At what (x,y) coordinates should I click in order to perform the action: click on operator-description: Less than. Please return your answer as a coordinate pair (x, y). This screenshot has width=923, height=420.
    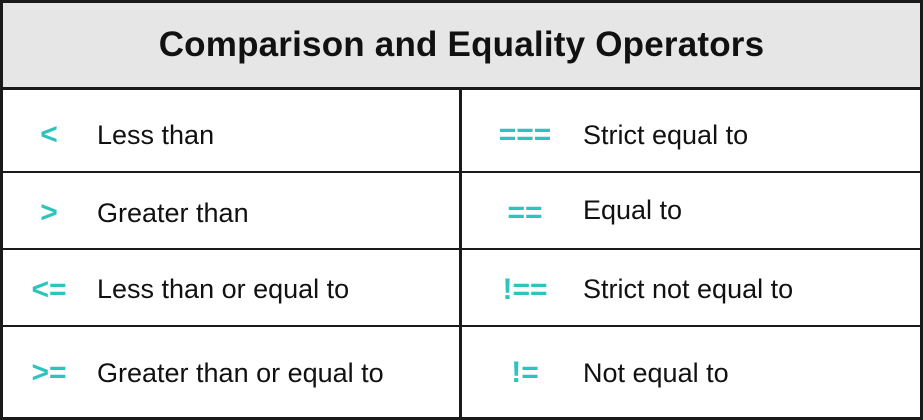
    Looking at the image, I should click on (156, 135).